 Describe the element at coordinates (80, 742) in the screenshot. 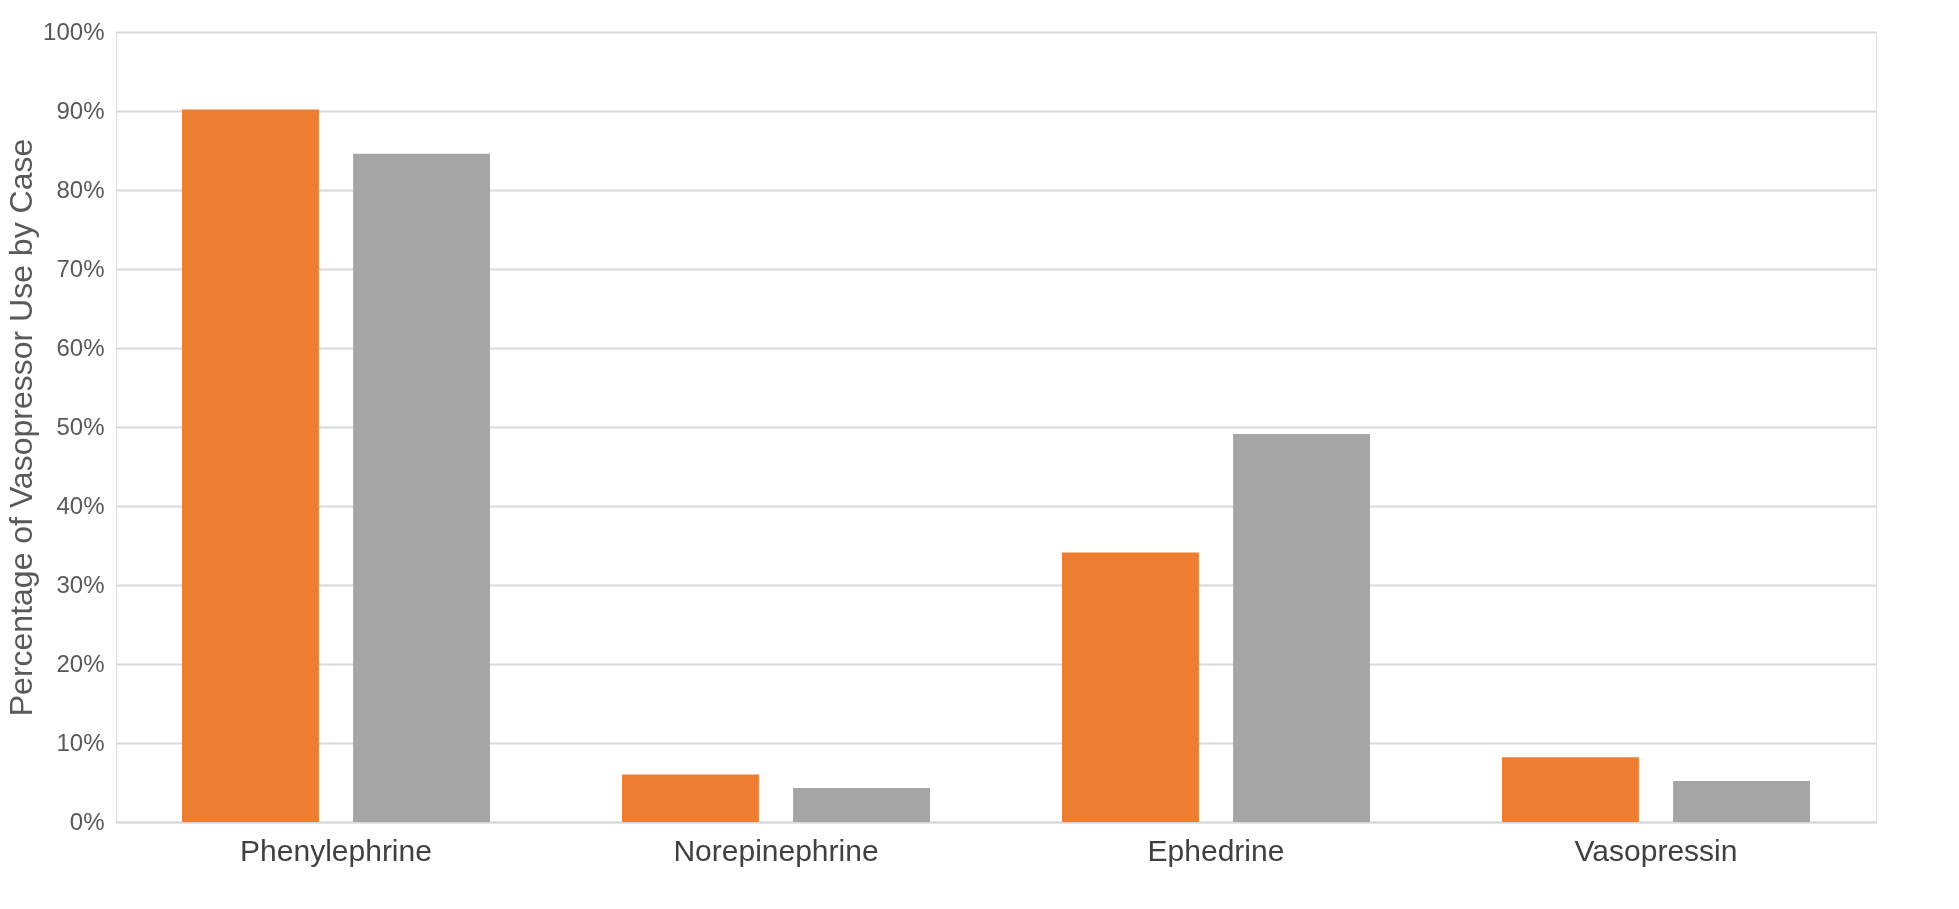

I see `y-tick-label: 10%` at that location.